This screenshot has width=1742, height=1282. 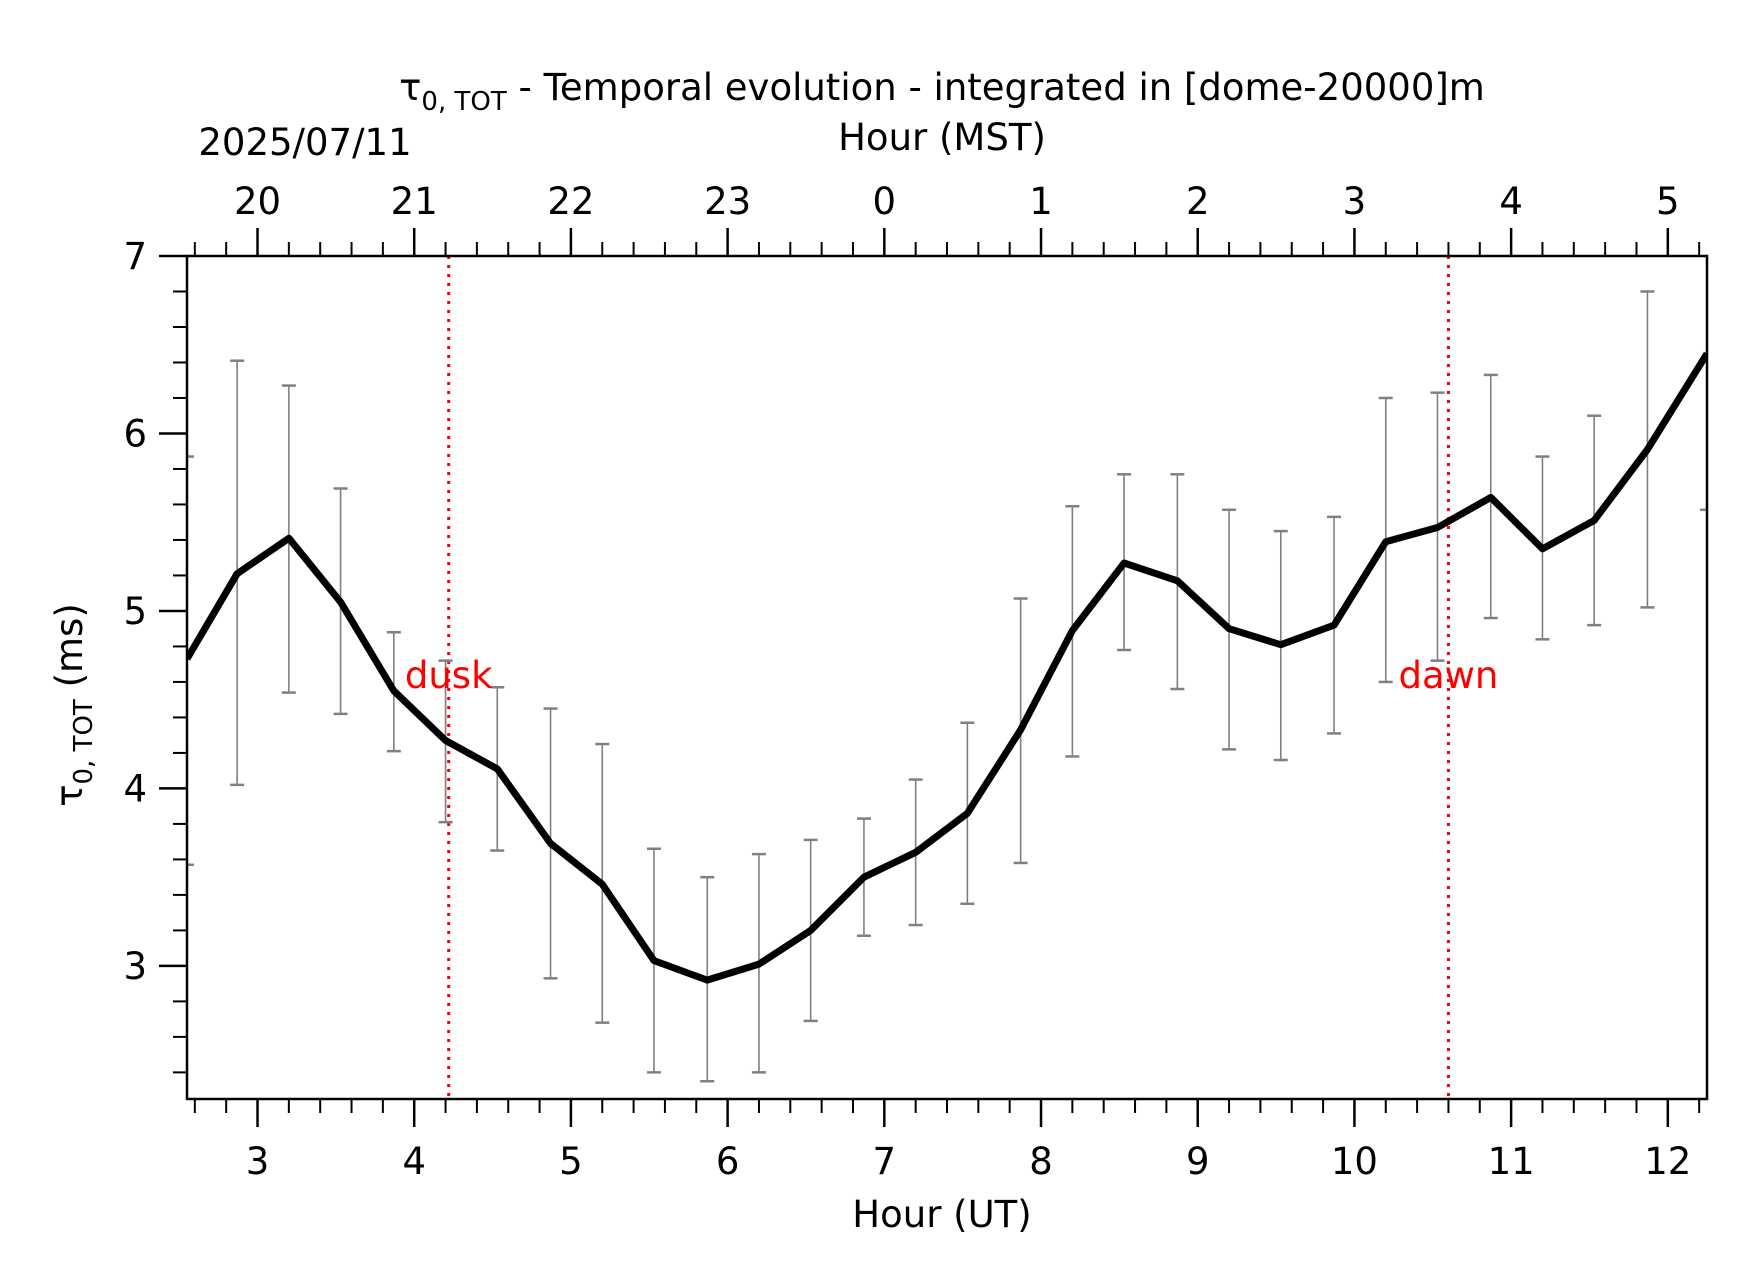 I want to click on x-tick-label-top: 2, so click(x=1198, y=201).